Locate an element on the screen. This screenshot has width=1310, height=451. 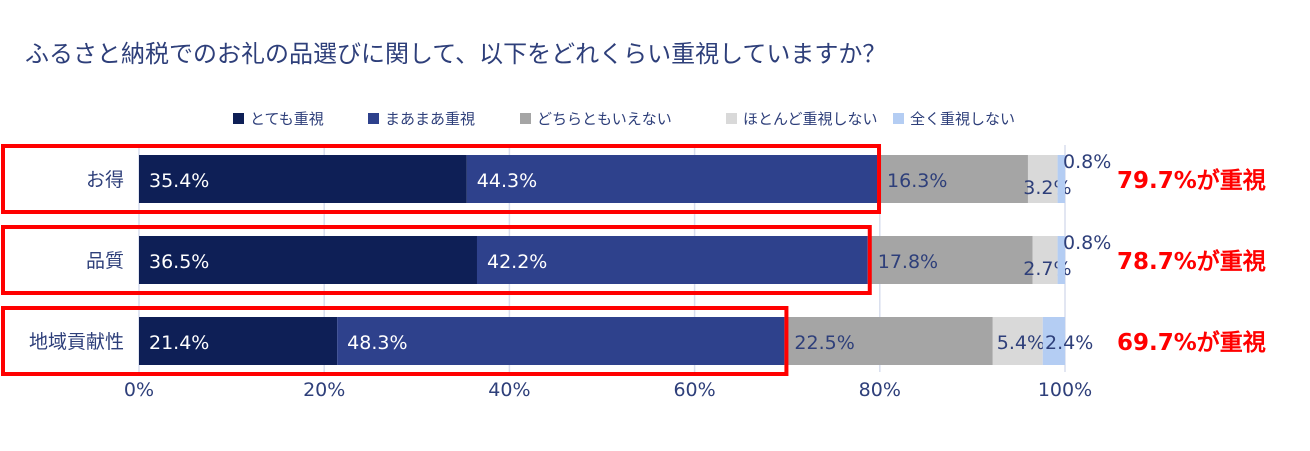
data-label: 17.8% is located at coordinates (908, 262).